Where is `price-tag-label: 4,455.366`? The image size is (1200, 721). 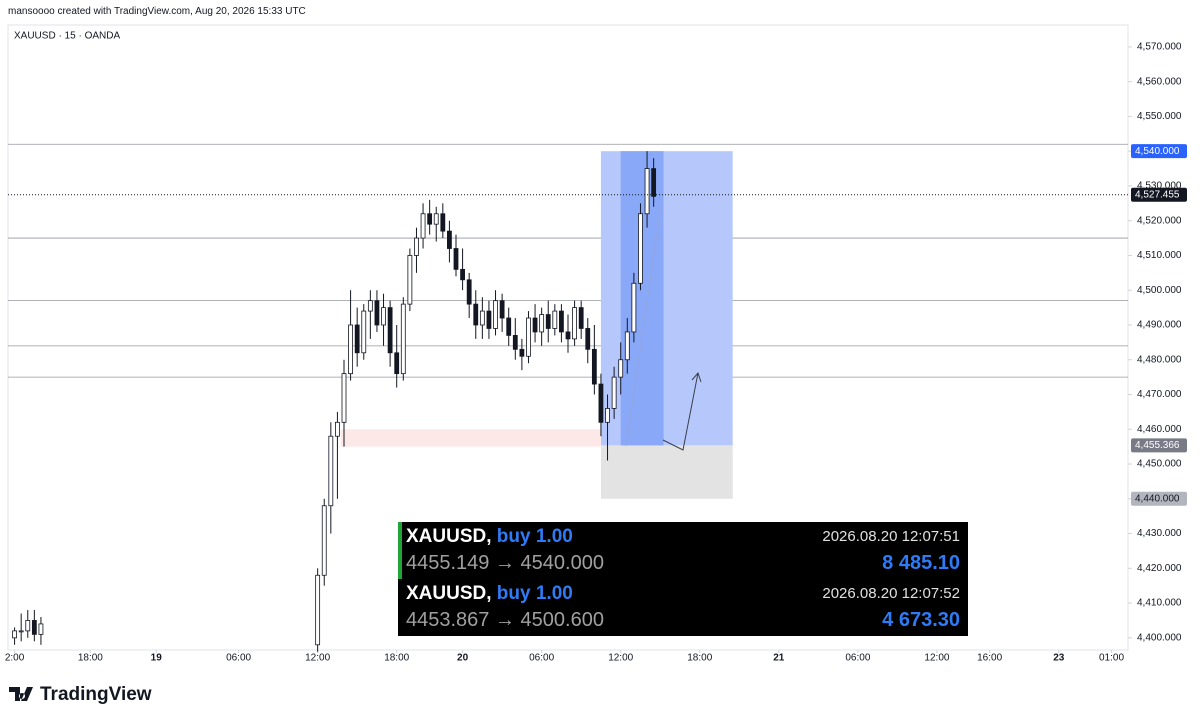
price-tag-label: 4,455.366 is located at coordinates (1157, 445).